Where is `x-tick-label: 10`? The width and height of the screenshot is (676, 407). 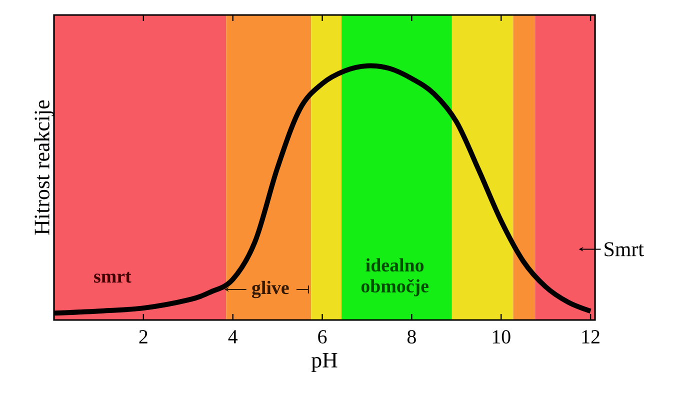 x-tick-label: 10 is located at coordinates (501, 337).